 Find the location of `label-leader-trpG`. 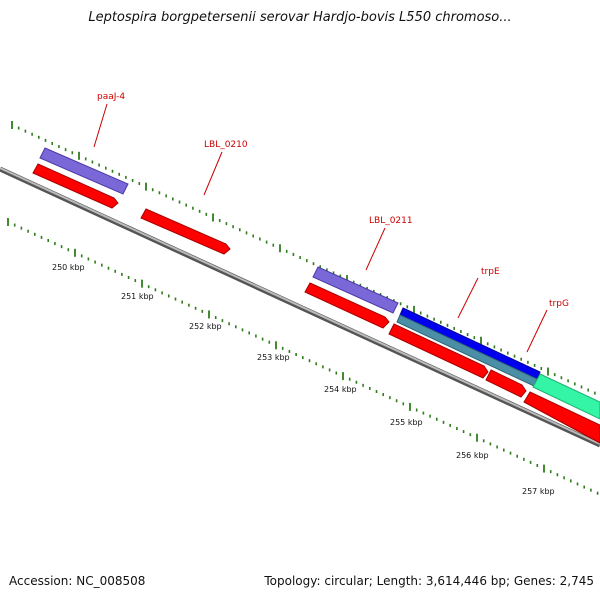

label-leader-trpG is located at coordinates (537, 331).